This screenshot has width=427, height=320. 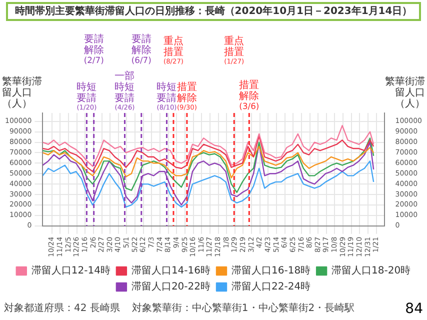 What do you see at coordinates (171, 286) in the screenshot?
I see `legend-label: 滞留人口20-22時` at bounding box center [171, 286].